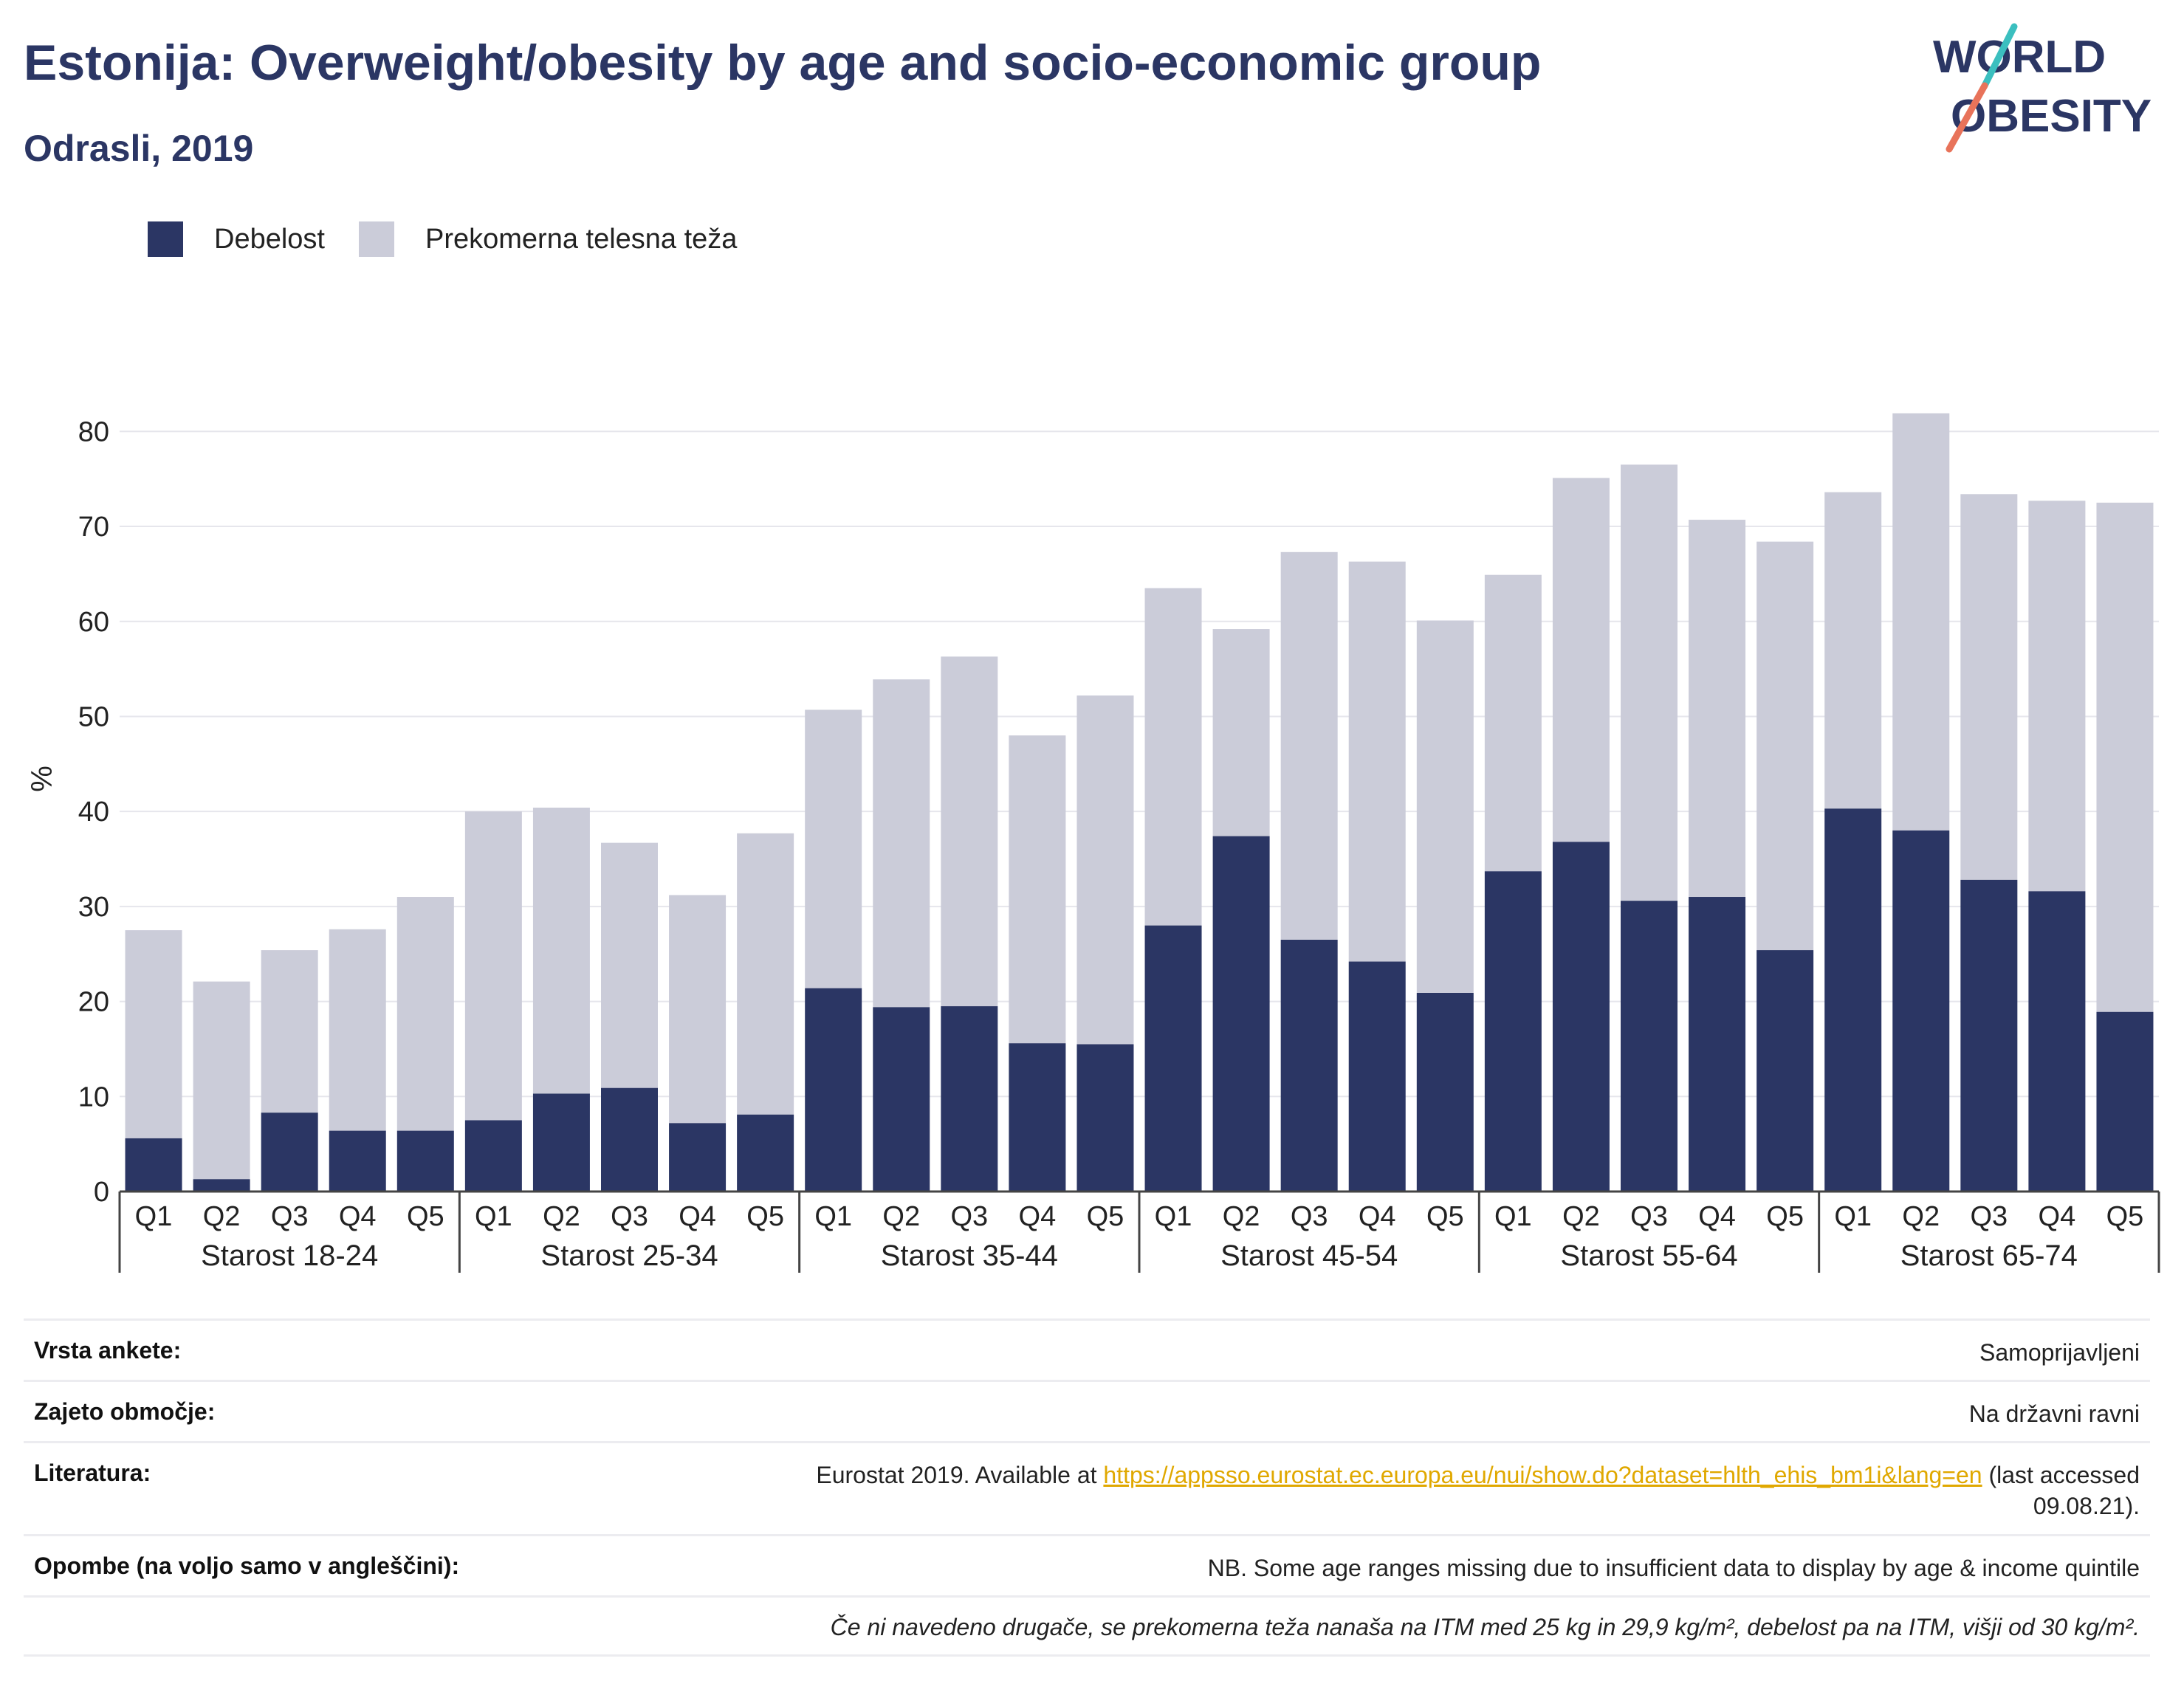 Image resolution: width=2184 pixels, height=1695 pixels. What do you see at coordinates (94, 1002) in the screenshot?
I see `y-tick-label: 20` at bounding box center [94, 1002].